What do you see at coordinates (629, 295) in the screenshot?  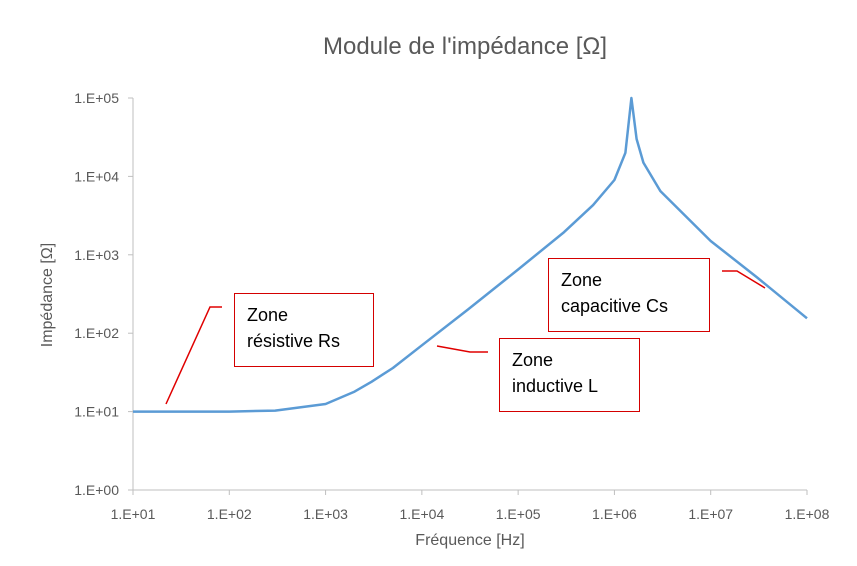 I see `annotation-capacitive: Zone capacitive Cs` at bounding box center [629, 295].